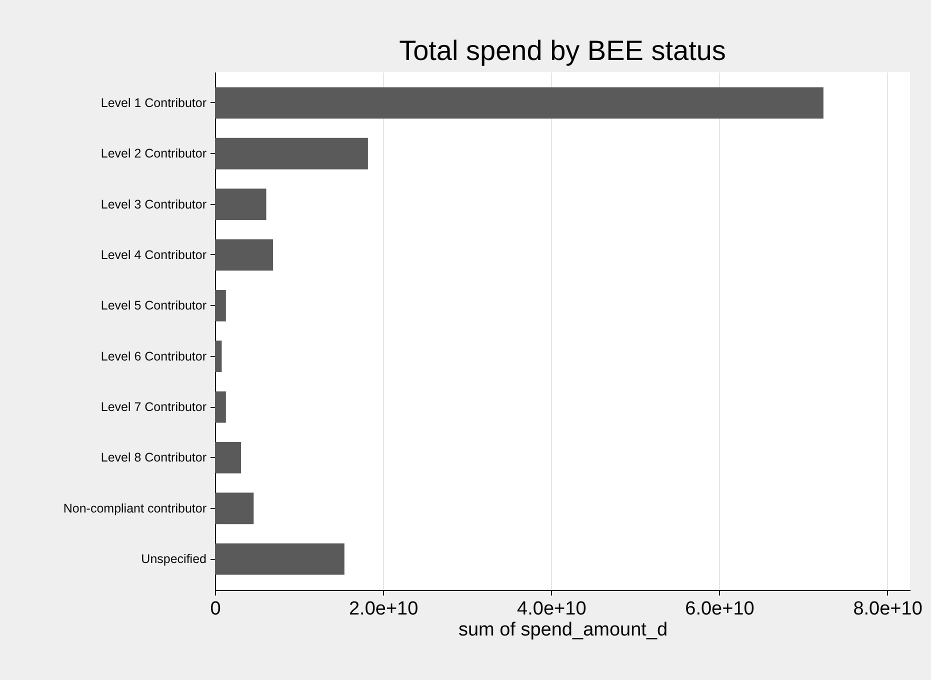 The image size is (931, 680). What do you see at coordinates (215, 609) in the screenshot?
I see `x-tick-label: 0` at bounding box center [215, 609].